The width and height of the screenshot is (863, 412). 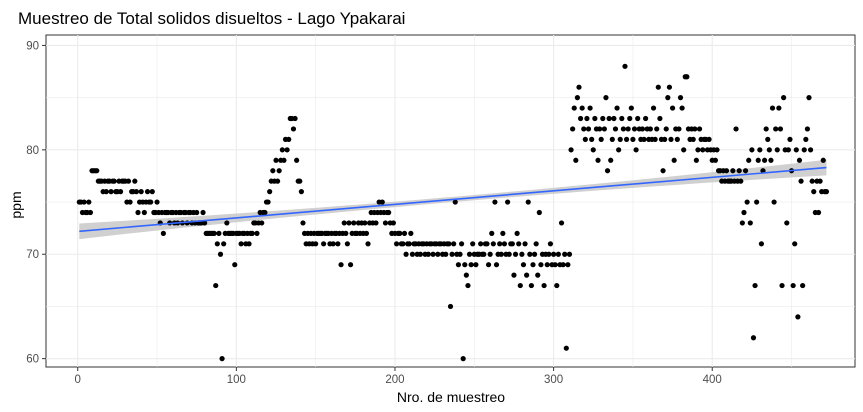 I want to click on y-axis-title: ppm, so click(x=16, y=204).